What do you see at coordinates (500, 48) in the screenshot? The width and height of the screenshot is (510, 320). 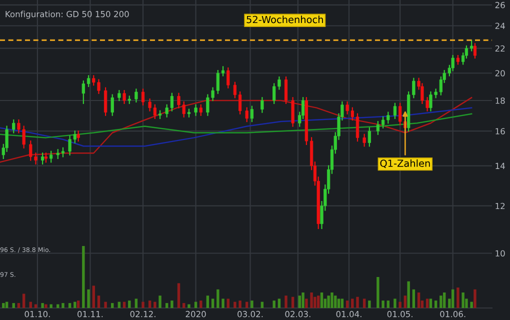 I see `y-tick-label: 22` at bounding box center [500, 48].